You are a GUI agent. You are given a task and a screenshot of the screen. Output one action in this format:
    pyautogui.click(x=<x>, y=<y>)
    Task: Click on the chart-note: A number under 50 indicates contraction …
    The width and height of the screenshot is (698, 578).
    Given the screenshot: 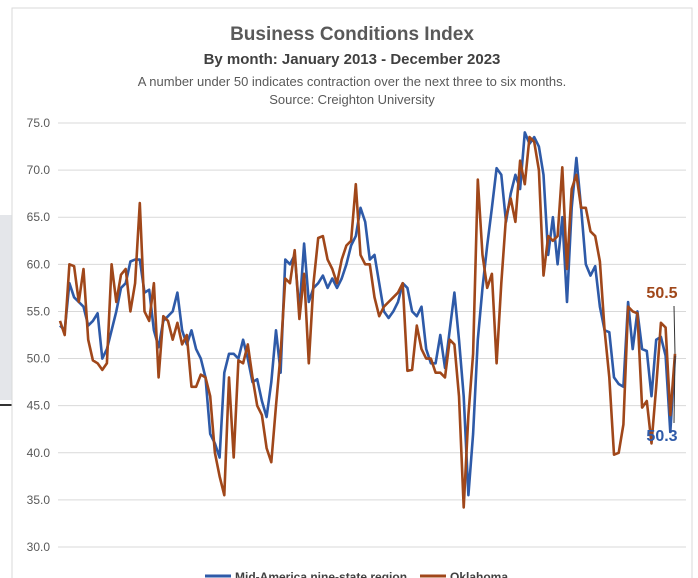 What is the action you would take?
    pyautogui.click(x=352, y=81)
    